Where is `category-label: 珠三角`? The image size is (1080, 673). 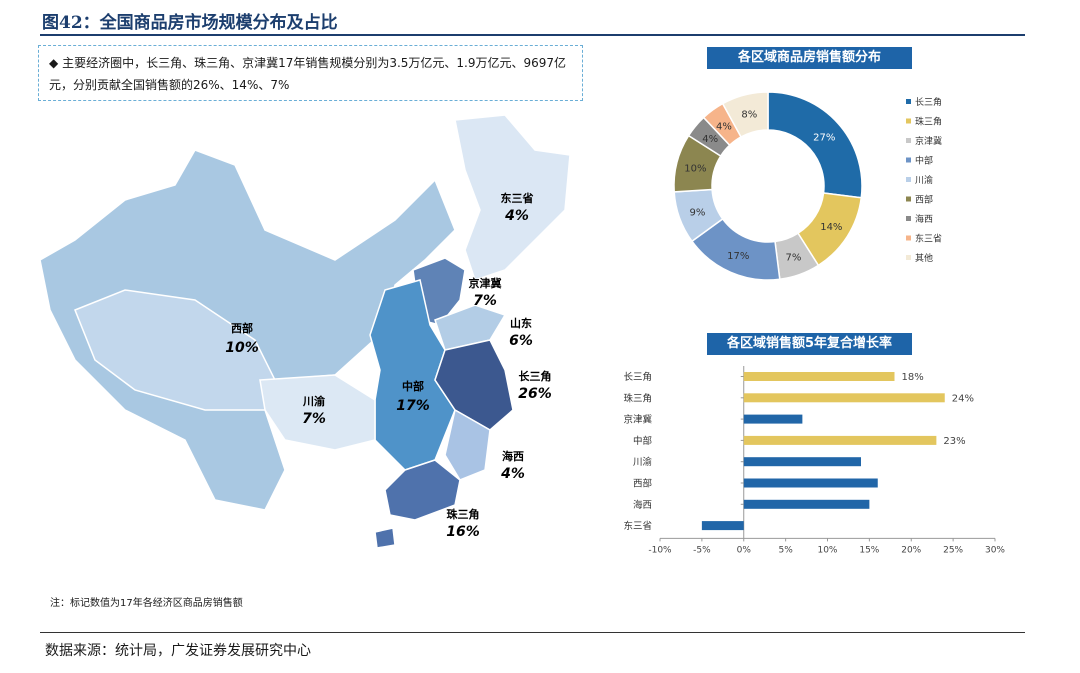 category-label: 珠三角 is located at coordinates (637, 398).